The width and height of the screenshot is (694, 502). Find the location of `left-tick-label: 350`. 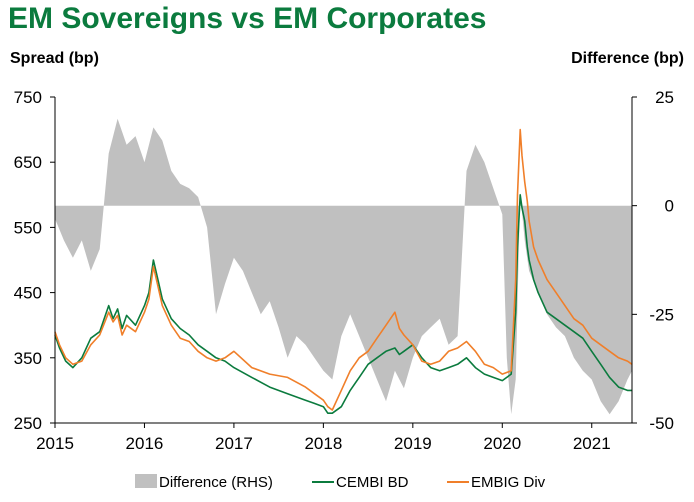

left-tick-label: 350 is located at coordinates (28, 358).